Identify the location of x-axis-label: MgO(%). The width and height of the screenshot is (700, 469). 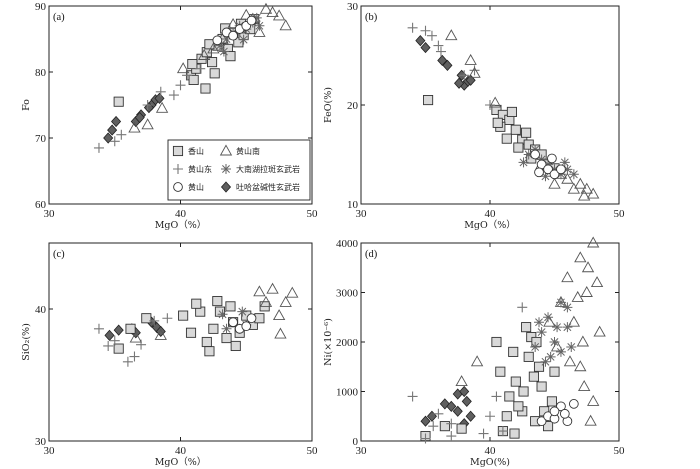
(490, 462).